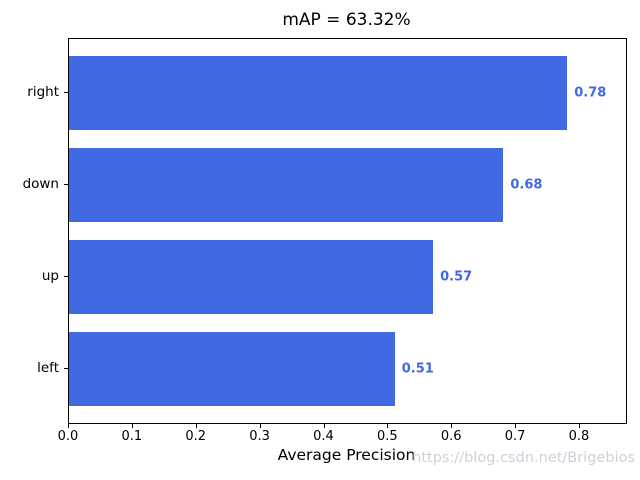 The image size is (640, 480). I want to click on bar-down, so click(286, 185).